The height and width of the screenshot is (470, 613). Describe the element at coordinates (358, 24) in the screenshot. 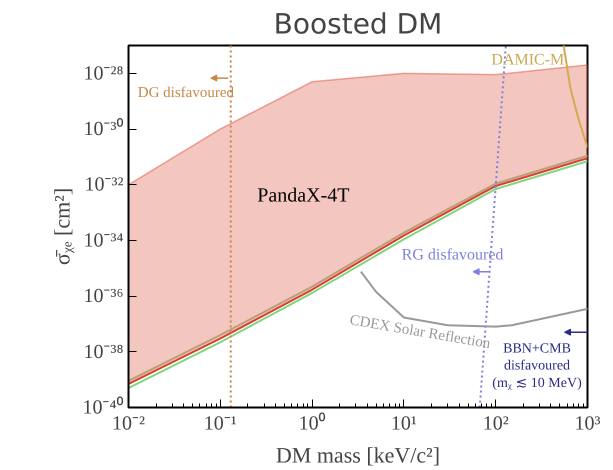

I see `chart-title: Boosted DM` at that location.